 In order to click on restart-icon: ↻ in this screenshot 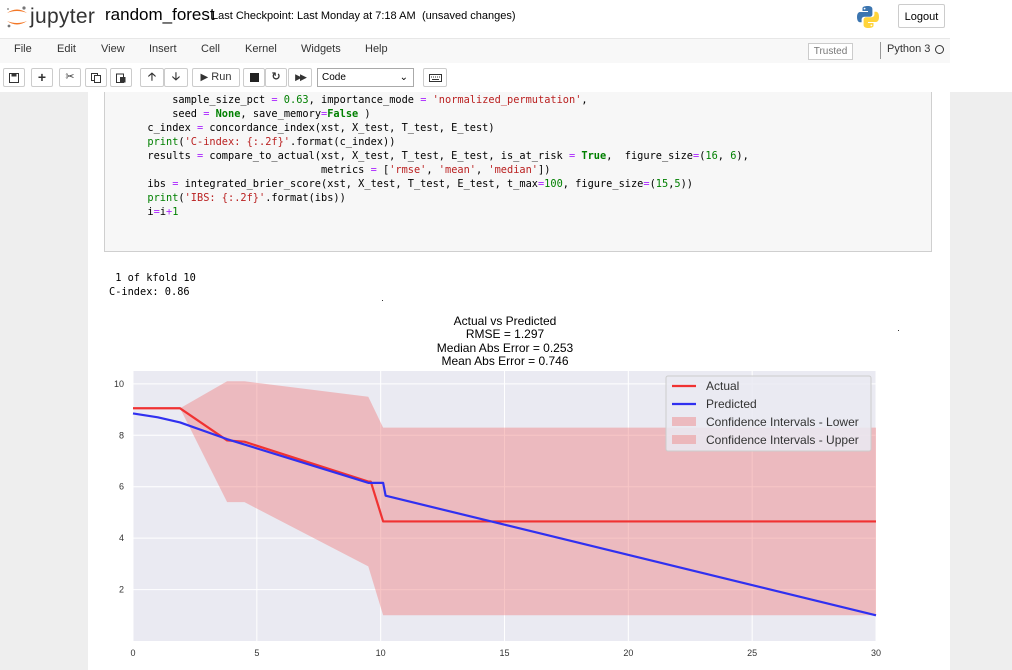, I will do `click(276, 77)`.